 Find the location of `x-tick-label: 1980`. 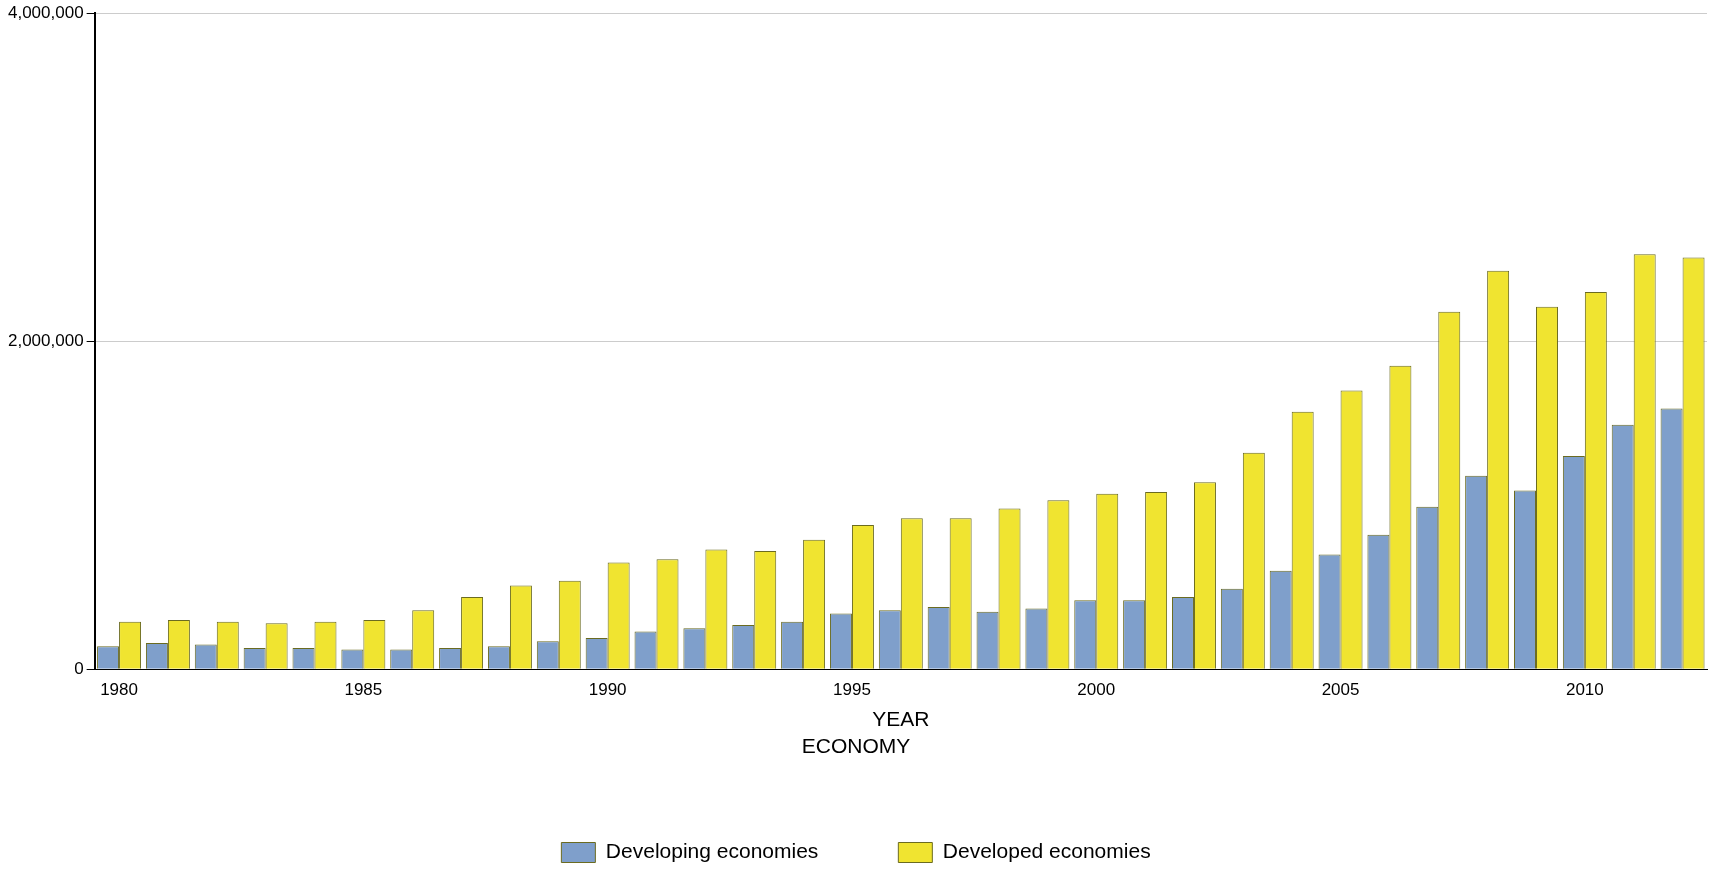

x-tick-label: 1980 is located at coordinates (119, 690).